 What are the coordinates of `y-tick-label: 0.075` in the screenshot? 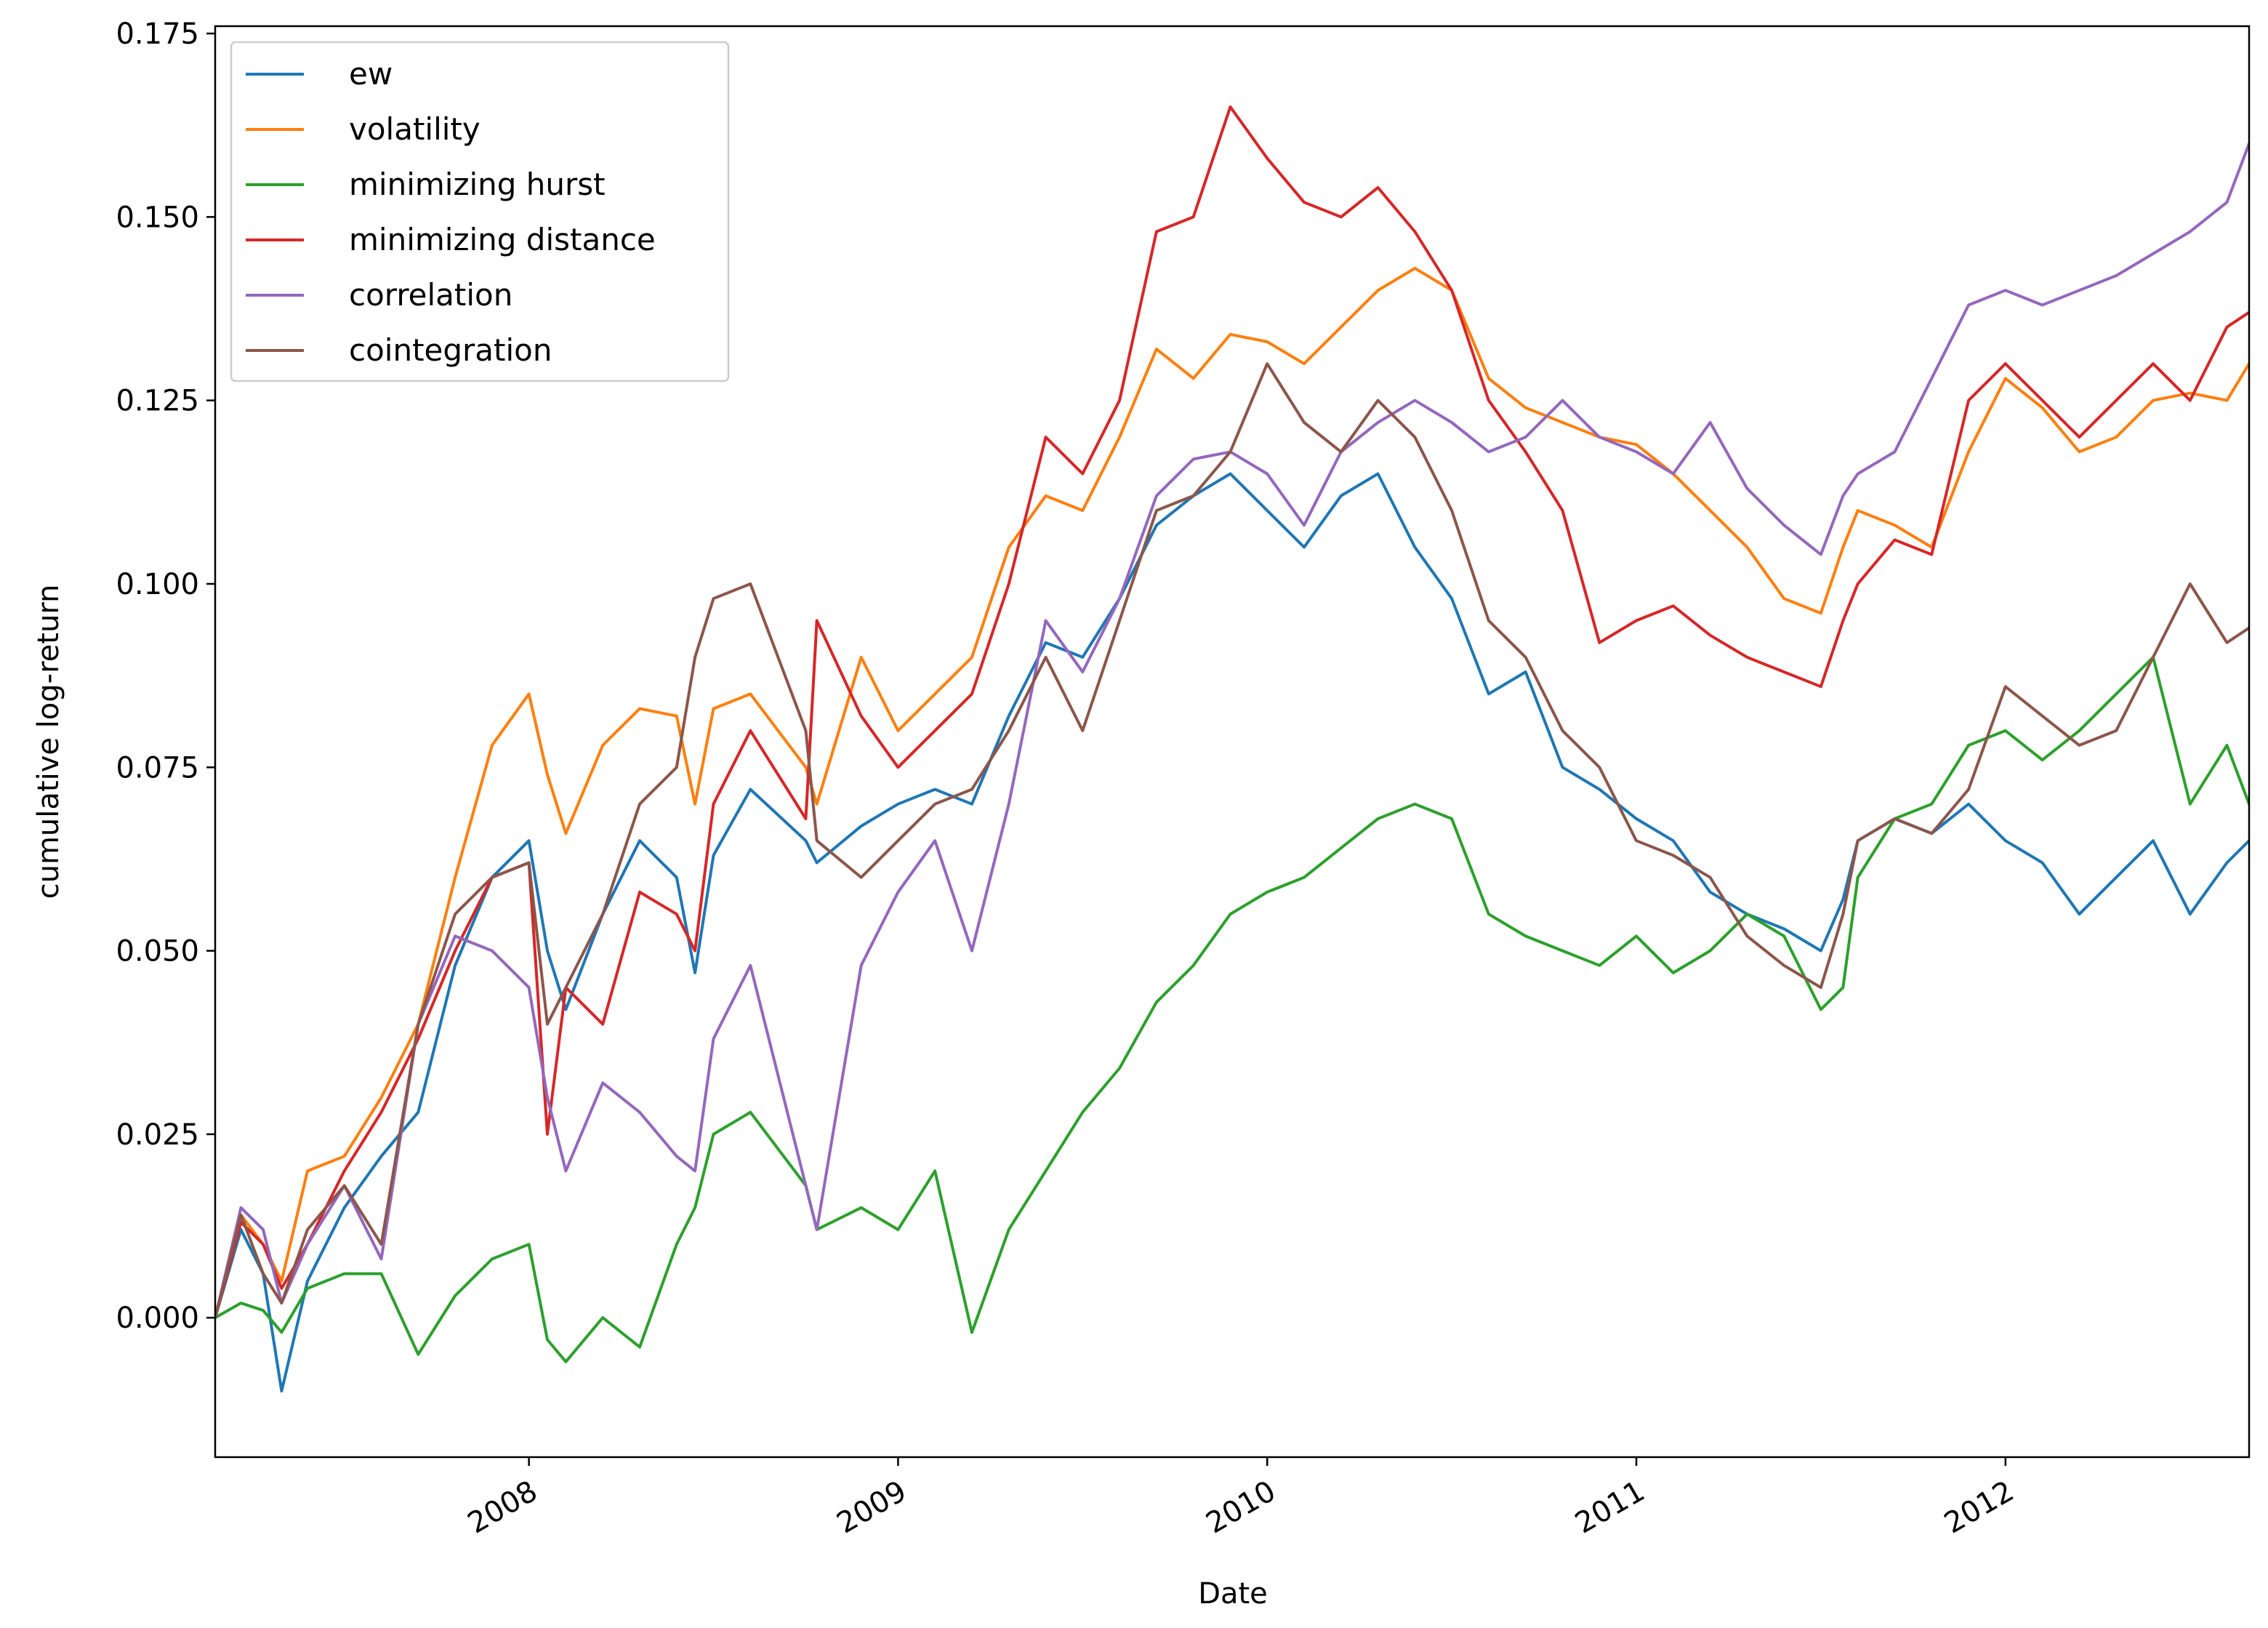 It's located at (157, 768).